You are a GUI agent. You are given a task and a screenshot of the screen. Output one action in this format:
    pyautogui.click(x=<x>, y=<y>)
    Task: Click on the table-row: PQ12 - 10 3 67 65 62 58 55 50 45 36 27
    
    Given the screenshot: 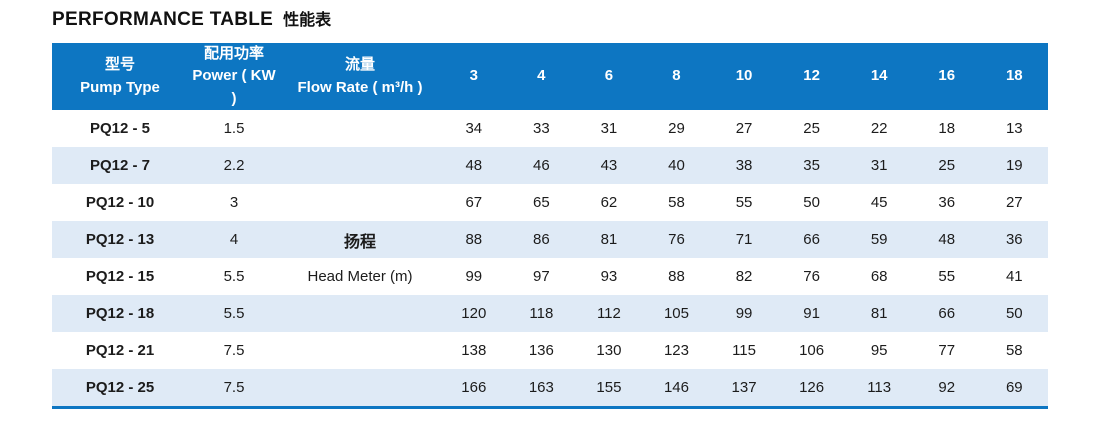 What is the action you would take?
    pyautogui.click(x=550, y=202)
    